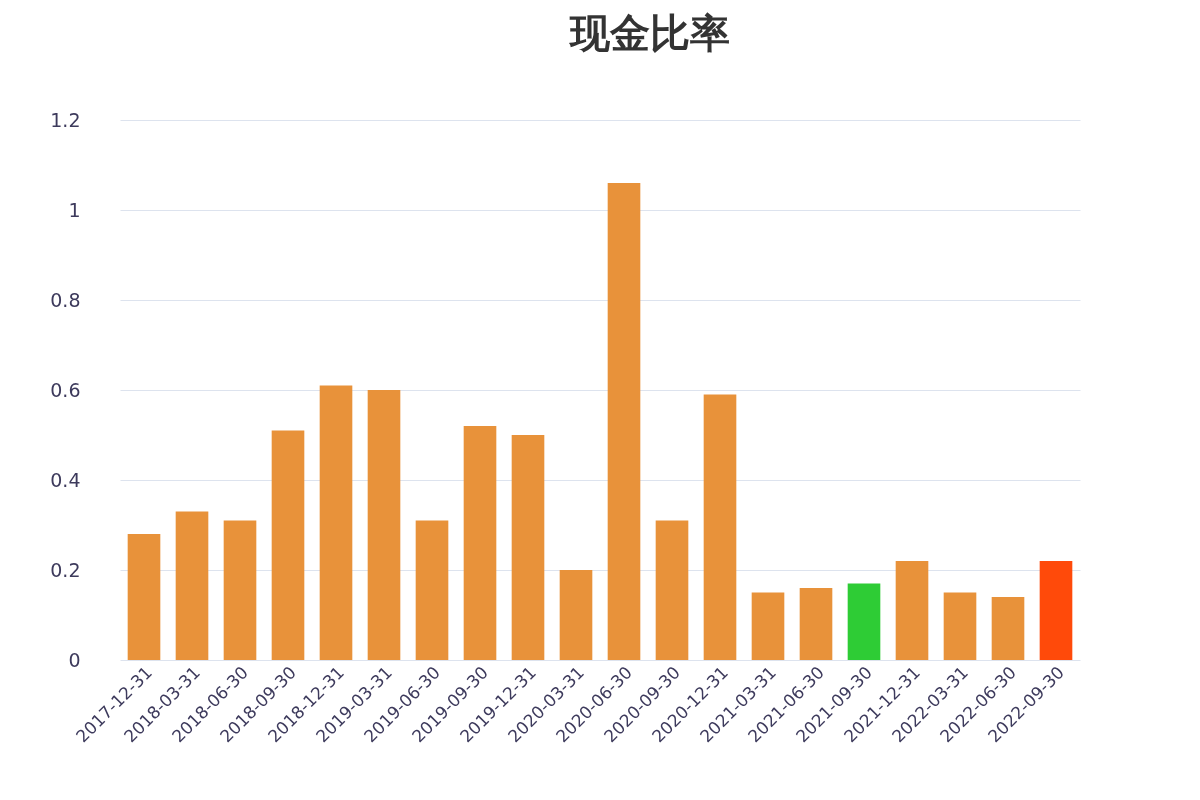 The height and width of the screenshot is (800, 1200). What do you see at coordinates (65, 479) in the screenshot?
I see `y-tick-label: 0.4` at bounding box center [65, 479].